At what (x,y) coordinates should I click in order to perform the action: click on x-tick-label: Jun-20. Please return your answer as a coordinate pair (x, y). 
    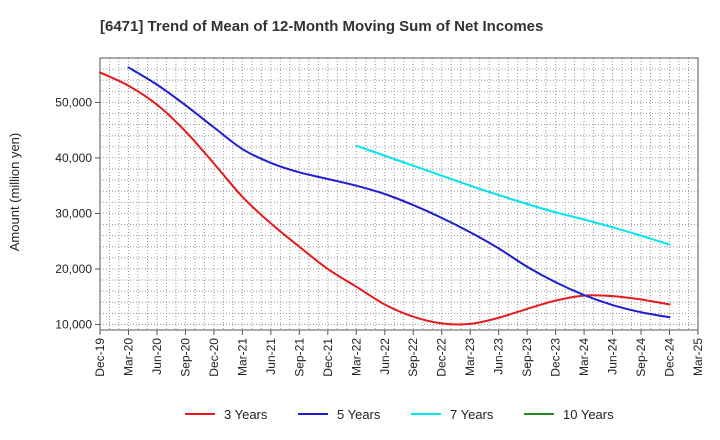
    Looking at the image, I should click on (157, 356).